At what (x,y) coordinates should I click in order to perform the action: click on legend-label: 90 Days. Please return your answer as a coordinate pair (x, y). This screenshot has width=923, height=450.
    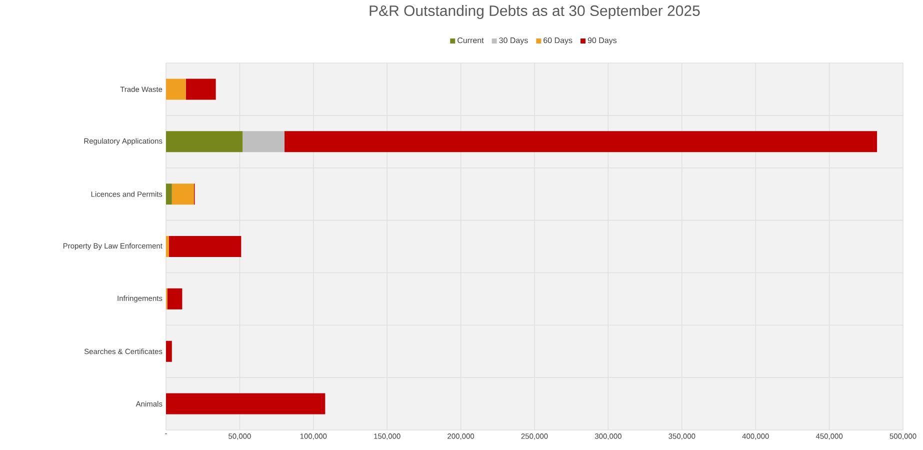
    Looking at the image, I should click on (602, 41).